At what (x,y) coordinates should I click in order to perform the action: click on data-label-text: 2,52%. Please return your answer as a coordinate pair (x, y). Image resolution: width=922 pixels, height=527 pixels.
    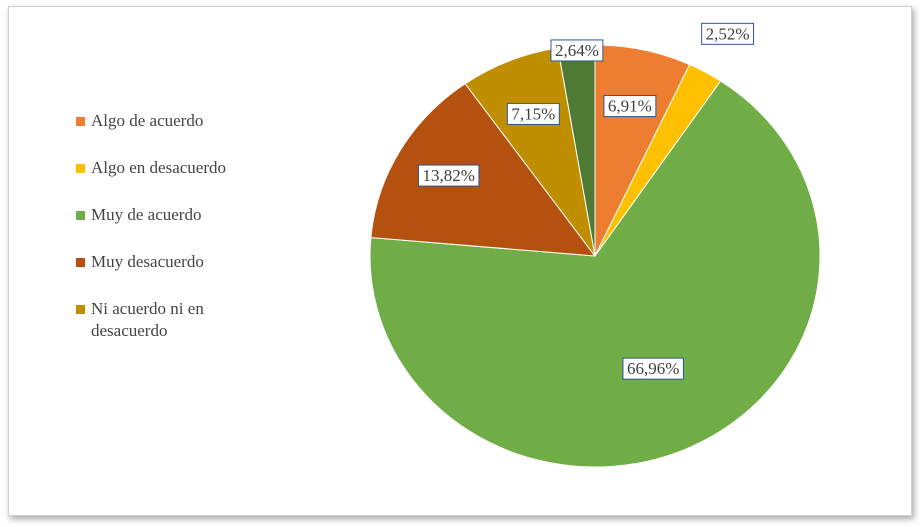
    Looking at the image, I should click on (728, 33).